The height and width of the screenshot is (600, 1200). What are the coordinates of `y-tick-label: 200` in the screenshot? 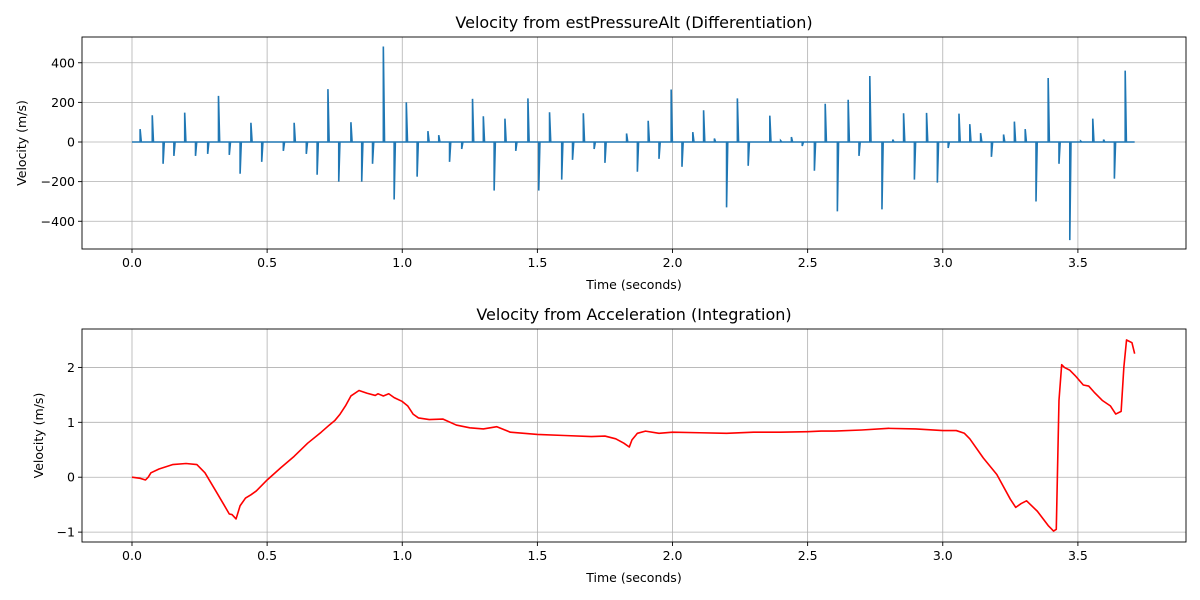 It's located at (63, 102).